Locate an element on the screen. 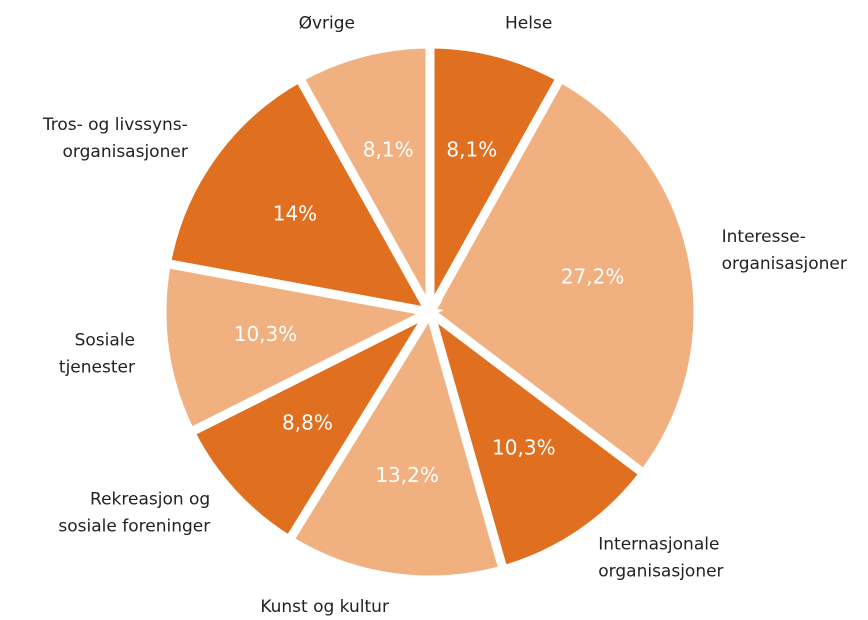  category-label-line: sosiale foreninger is located at coordinates (134, 527).